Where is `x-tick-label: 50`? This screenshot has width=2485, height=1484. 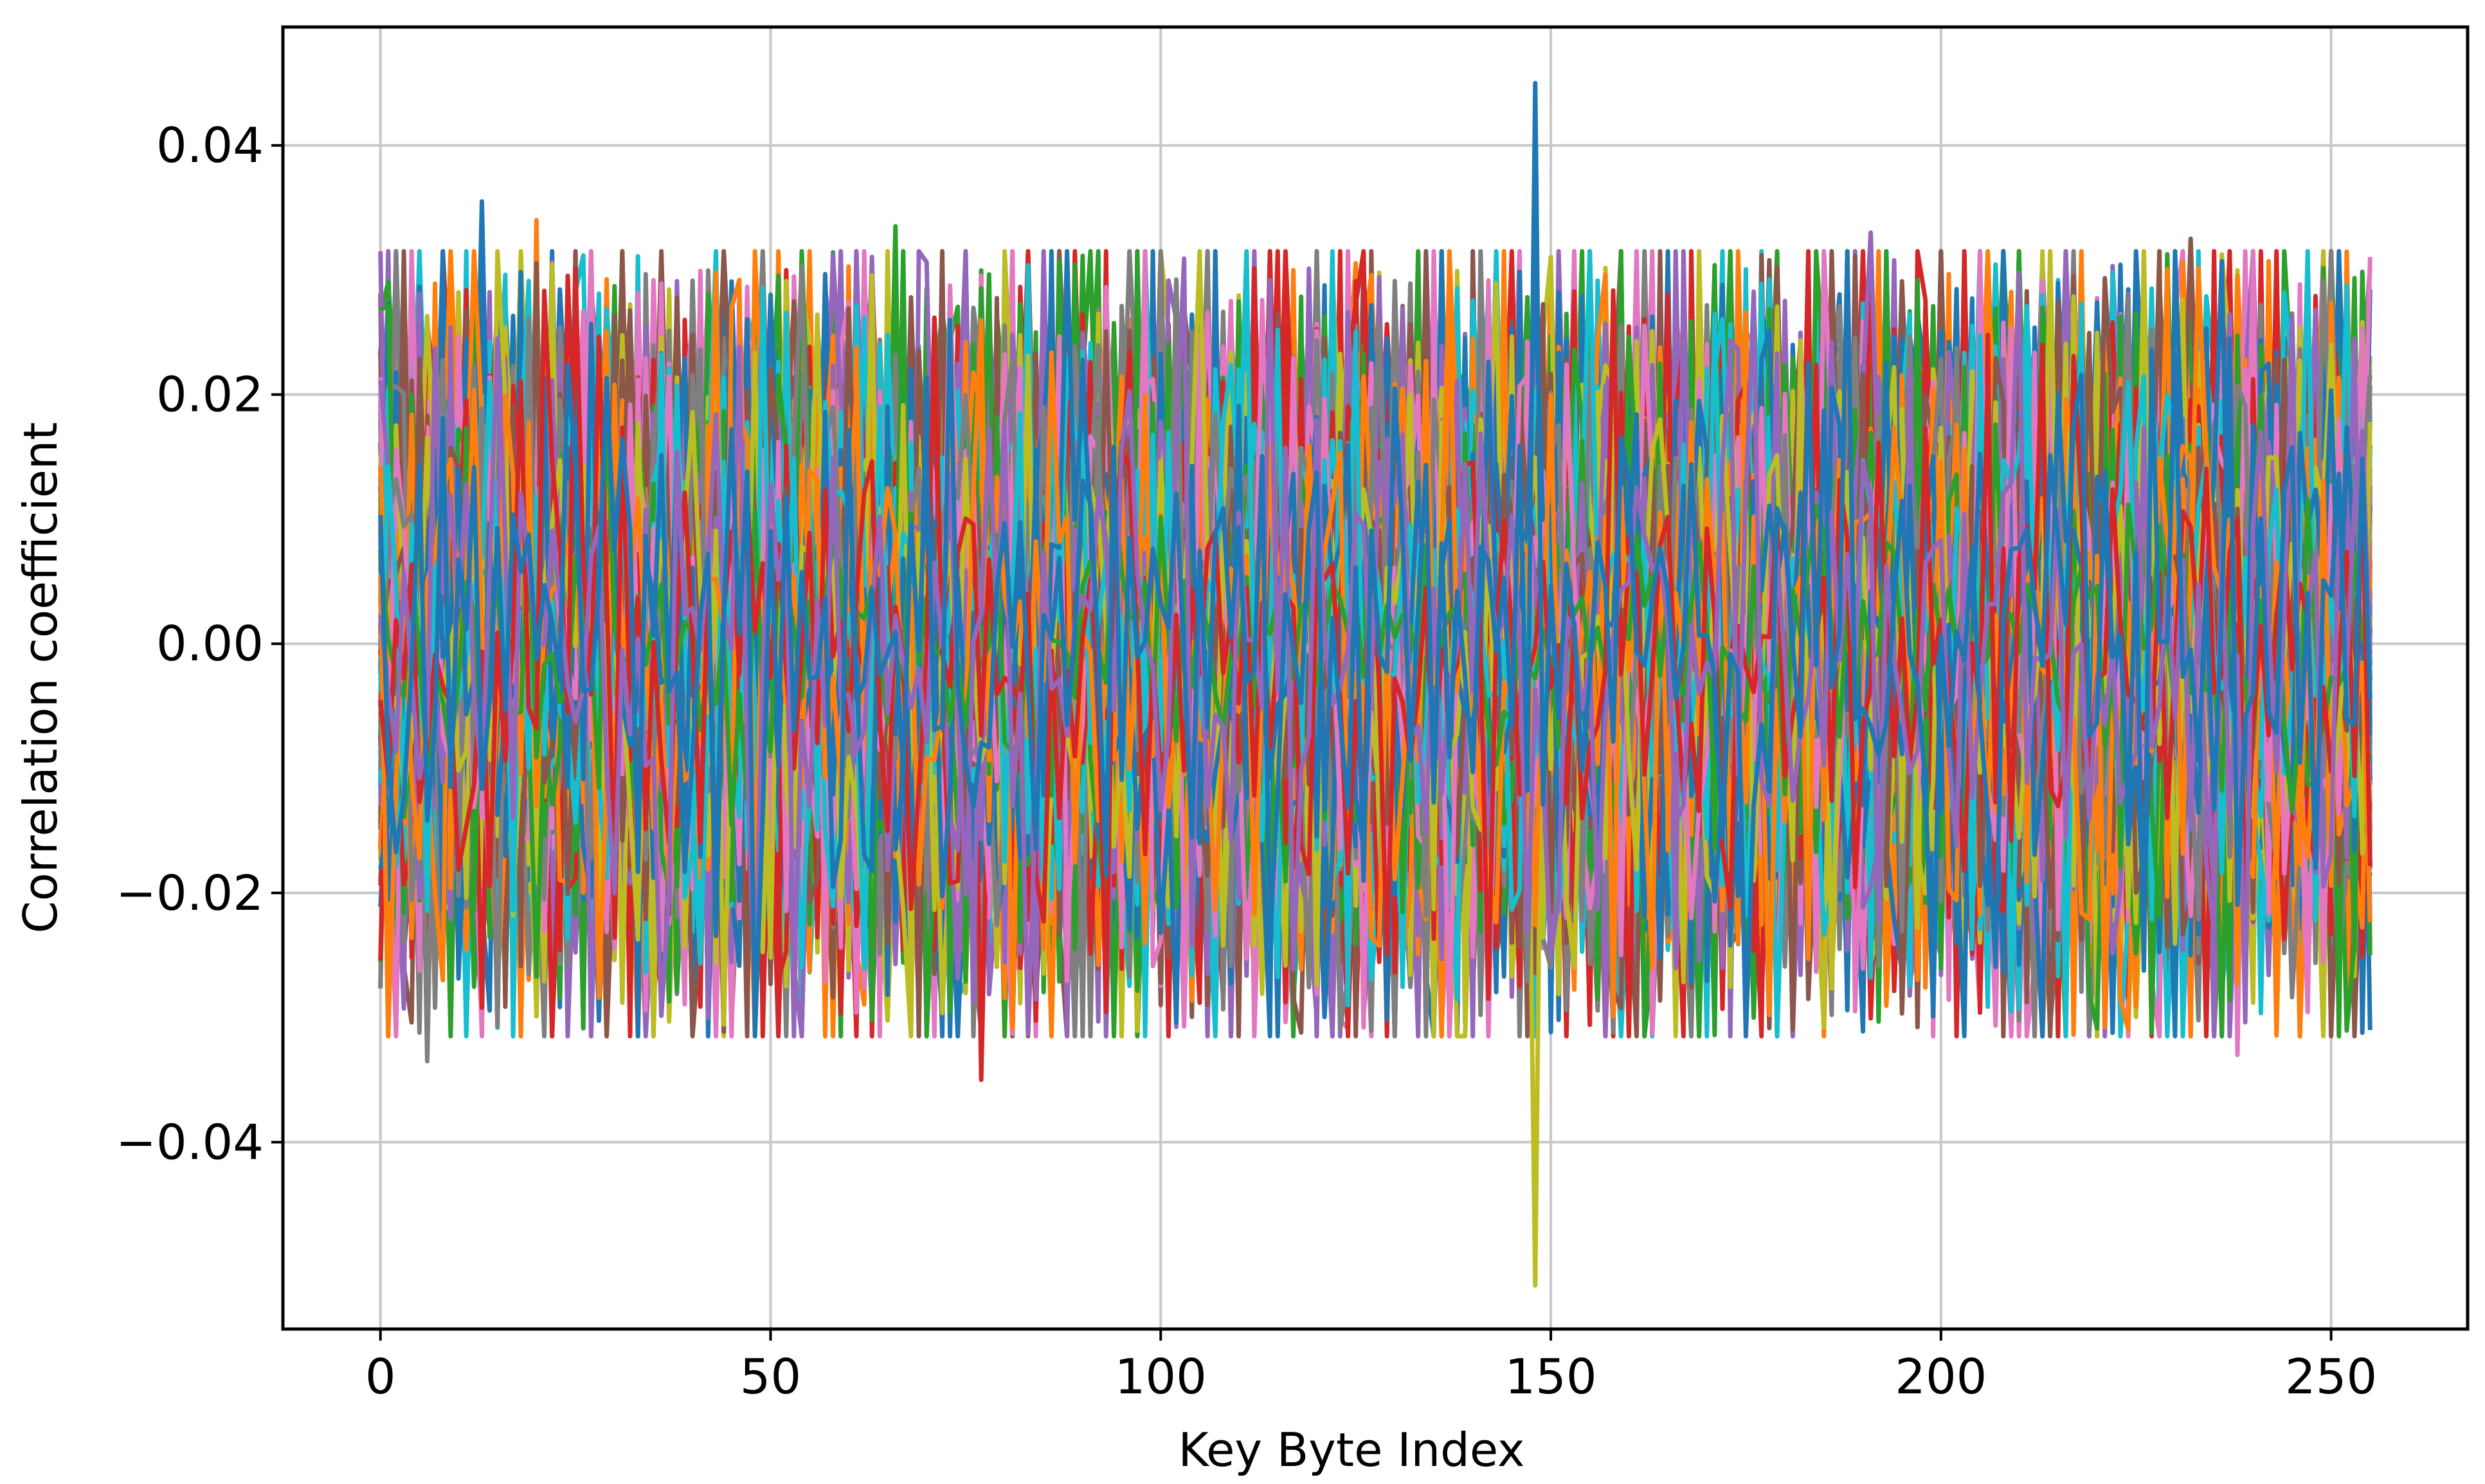
x-tick-label: 50 is located at coordinates (771, 1376).